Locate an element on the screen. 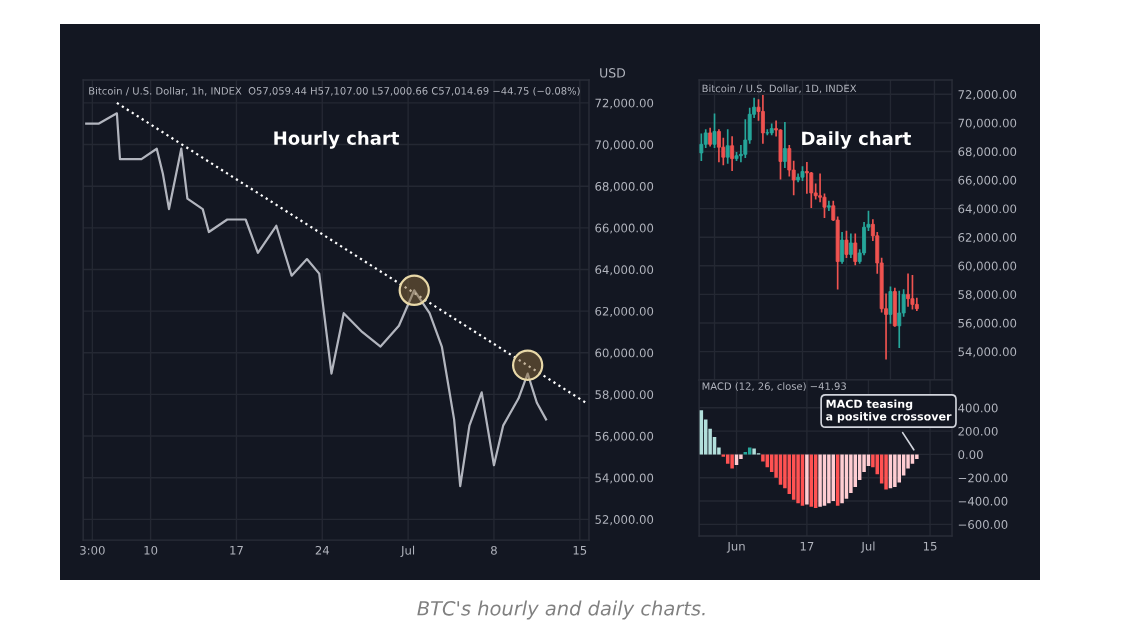 This screenshot has height=640, width=1124. annotation: Daily chart is located at coordinates (856, 140).